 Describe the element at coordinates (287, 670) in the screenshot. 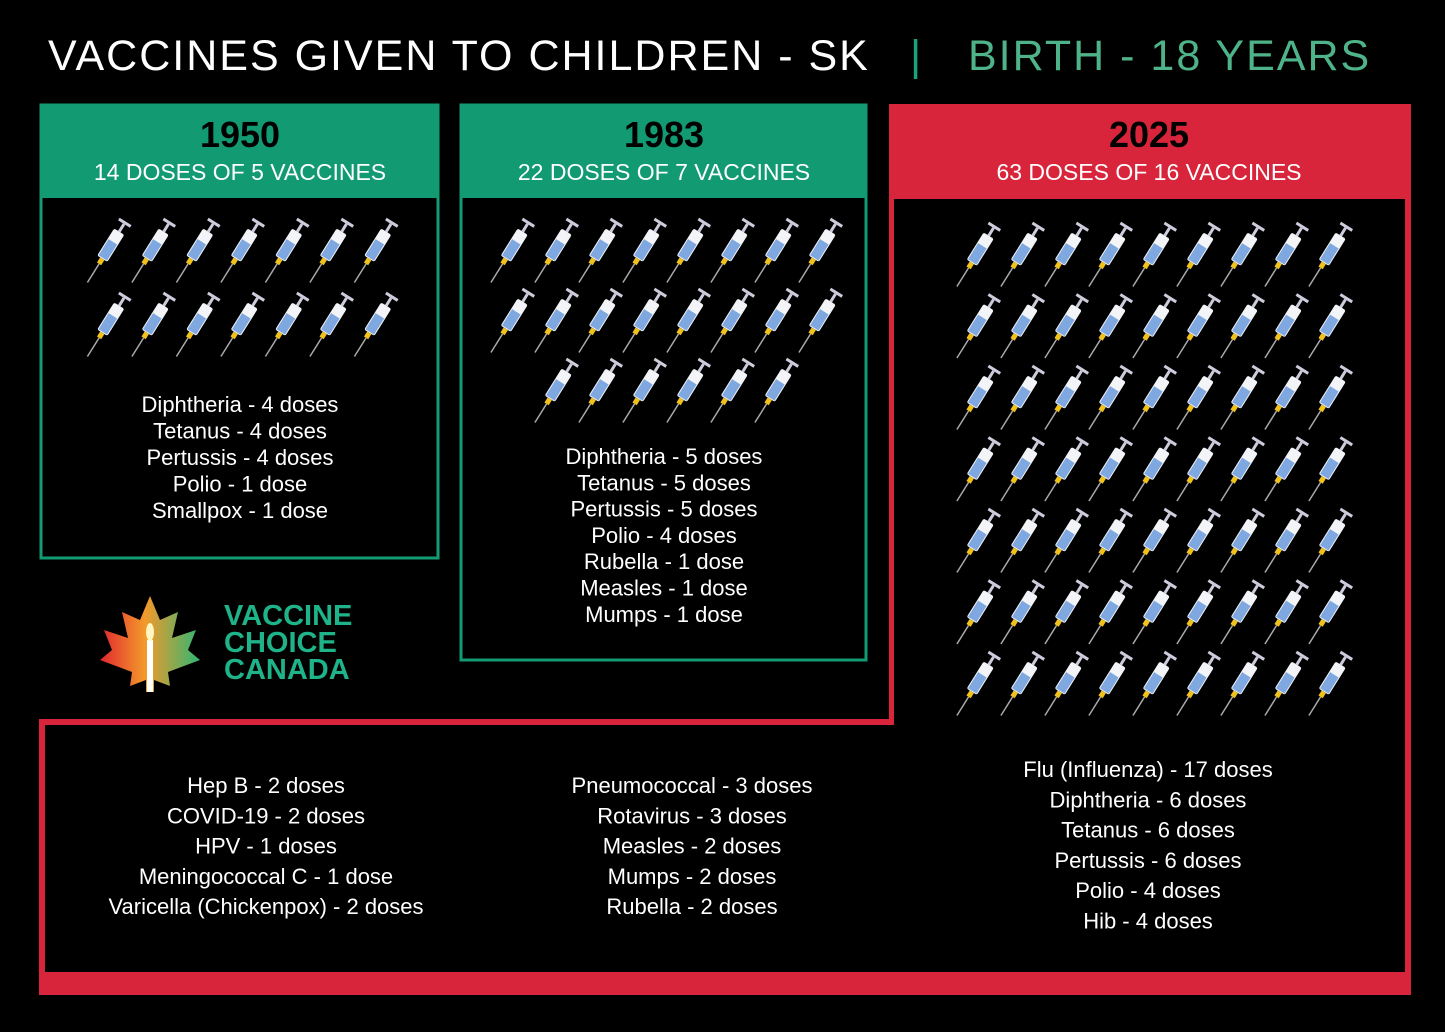

I see `logo-text: CANADA` at that location.